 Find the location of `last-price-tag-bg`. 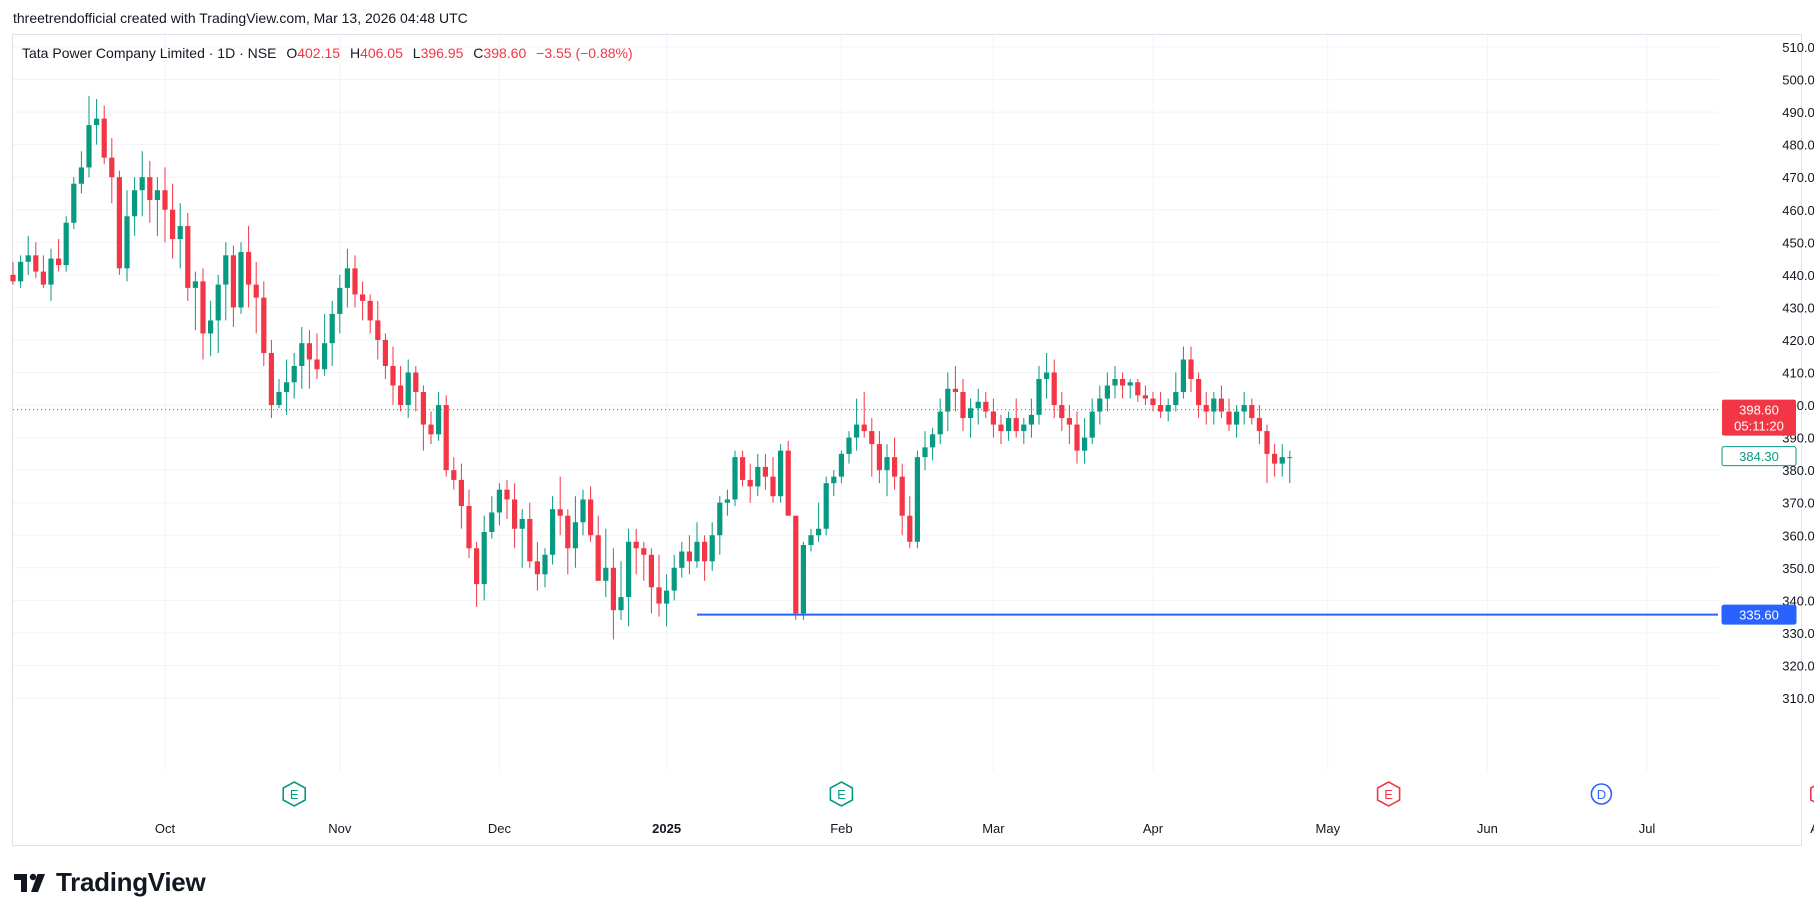

last-price-tag-bg is located at coordinates (1759, 417).